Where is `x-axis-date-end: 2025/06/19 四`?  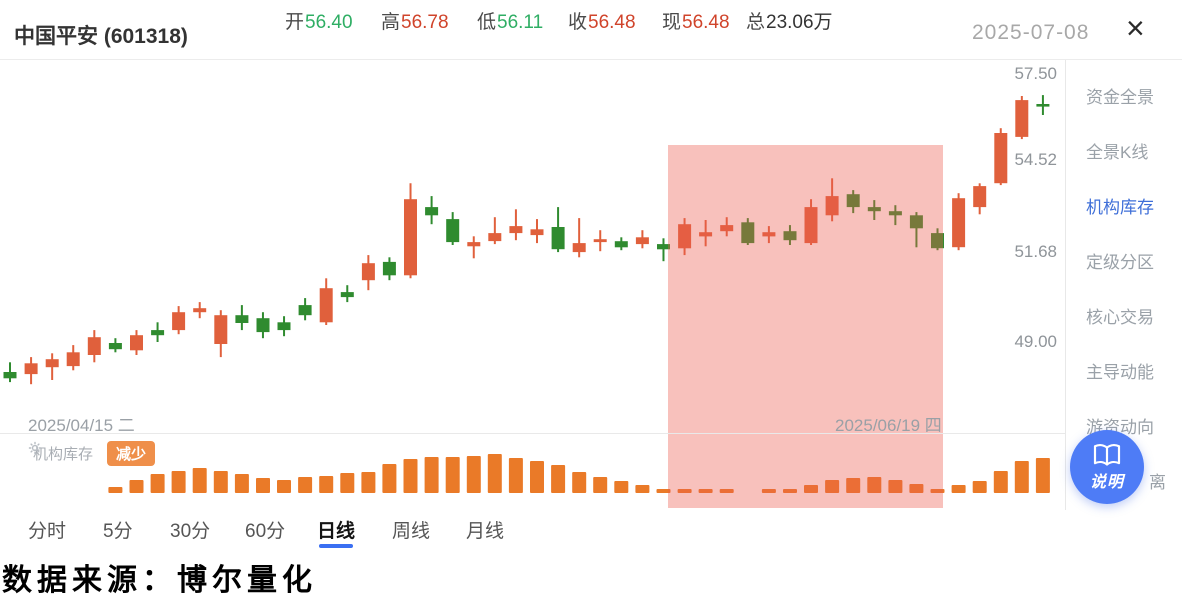
x-axis-date-end: 2025/06/19 四 is located at coordinates (888, 425).